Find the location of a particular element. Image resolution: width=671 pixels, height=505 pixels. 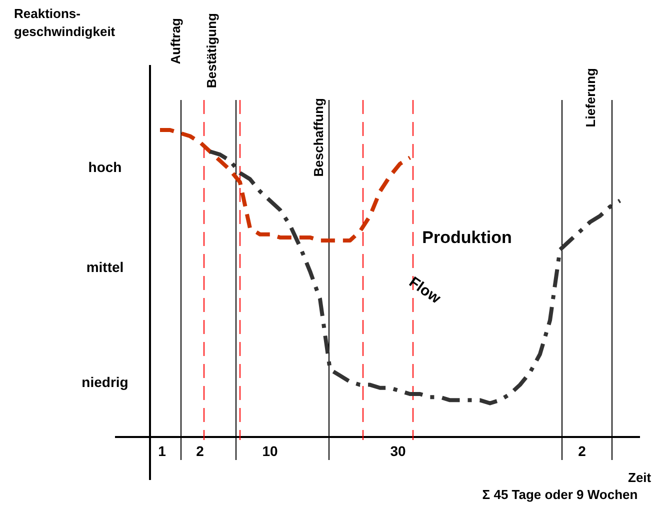

annotation: Produktion is located at coordinates (467, 237).